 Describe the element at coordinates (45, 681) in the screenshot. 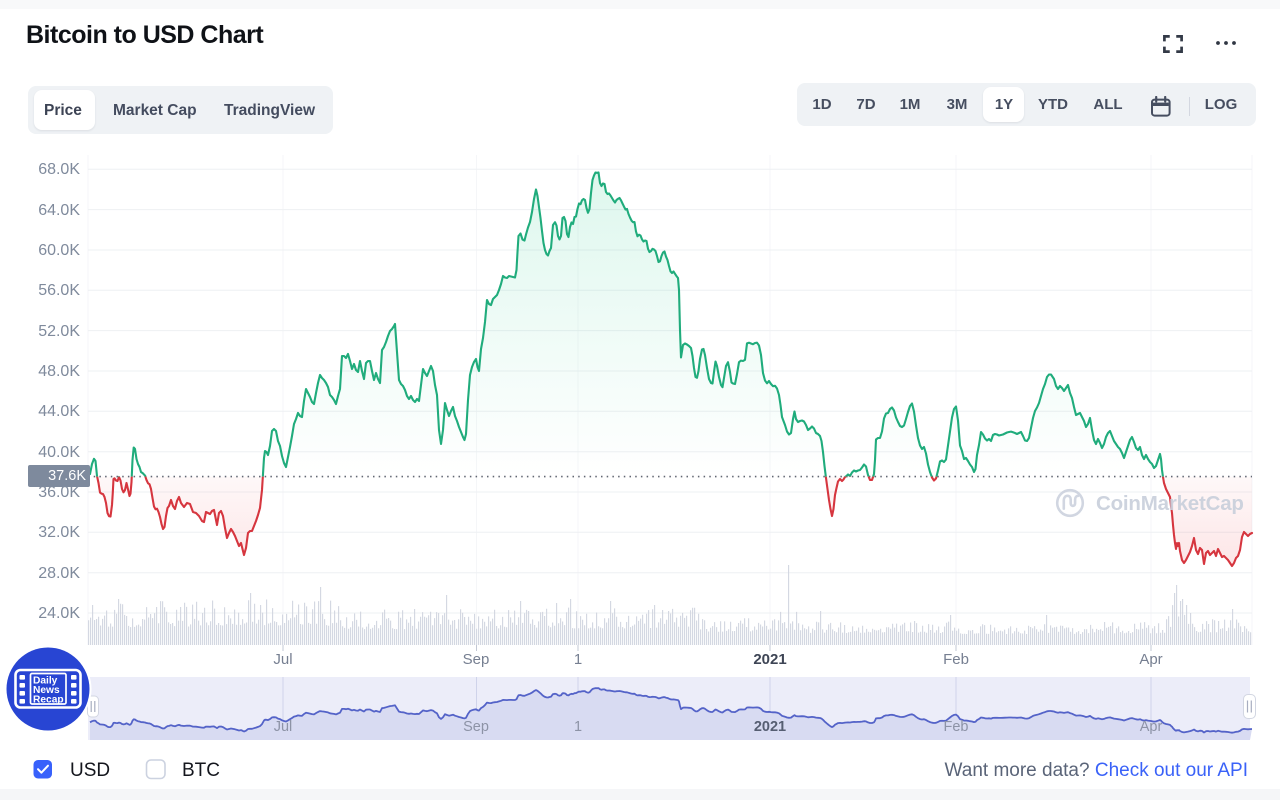

I see `svg-text: Daily` at that location.